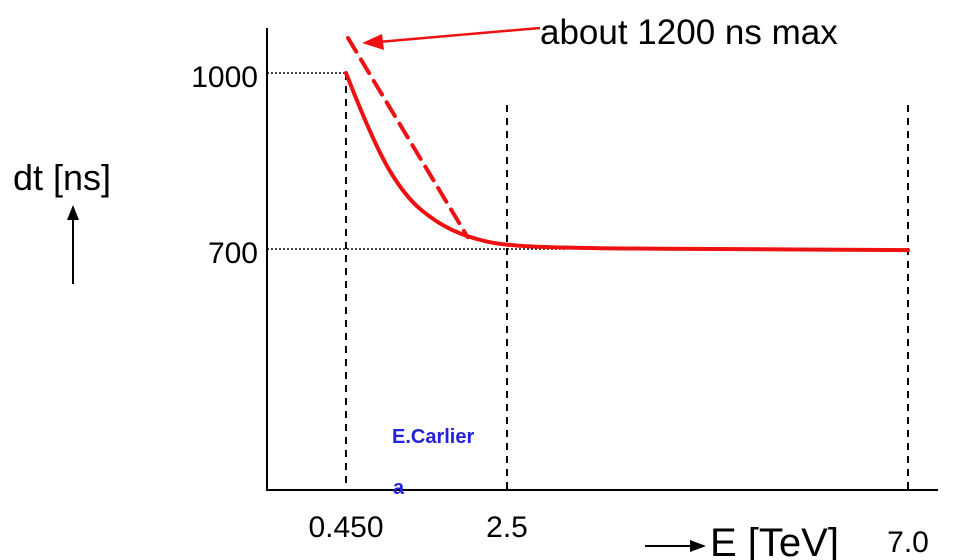  What do you see at coordinates (233, 253) in the screenshot?
I see `y-tick-label: 700` at bounding box center [233, 253].